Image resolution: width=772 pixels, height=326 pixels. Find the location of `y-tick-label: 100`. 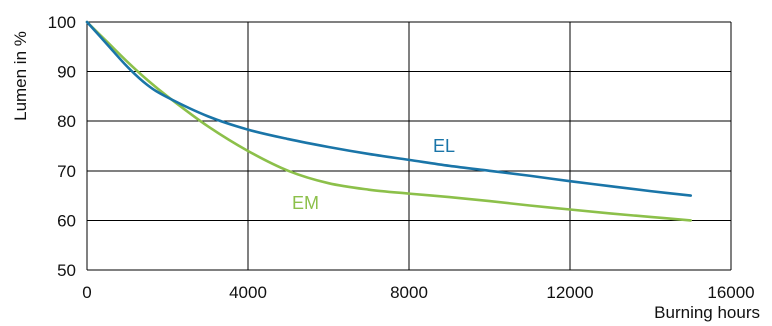

y-tick-label: 100 is located at coordinates (62, 22).